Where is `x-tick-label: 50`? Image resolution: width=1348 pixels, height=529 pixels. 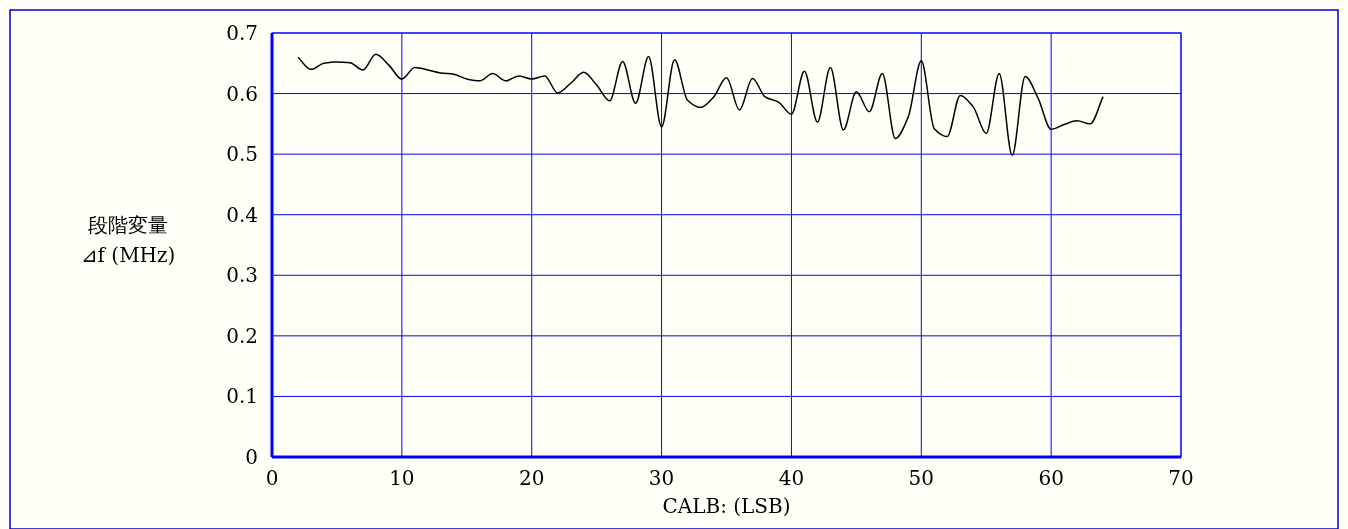
x-tick-label: 50 is located at coordinates (921, 478).